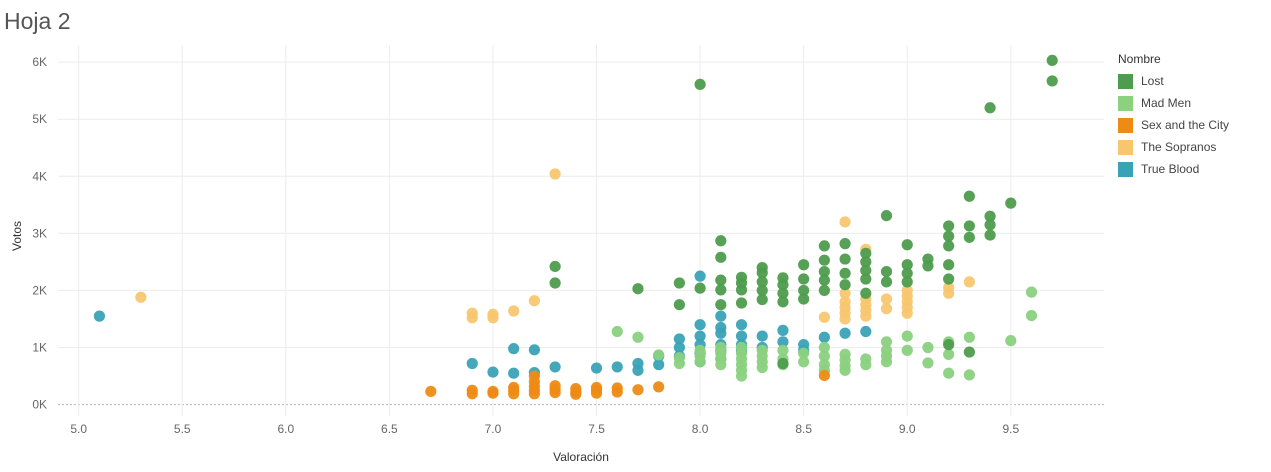 The height and width of the screenshot is (472, 1271). I want to click on legend-item: Sex and the City, so click(1173, 125).